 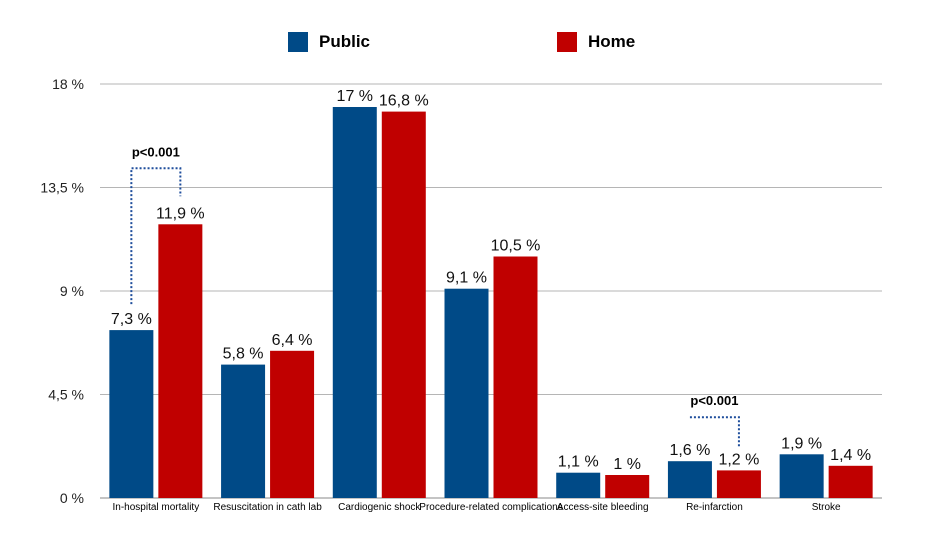 I want to click on data-label: 10,5 %, so click(x=516, y=246).